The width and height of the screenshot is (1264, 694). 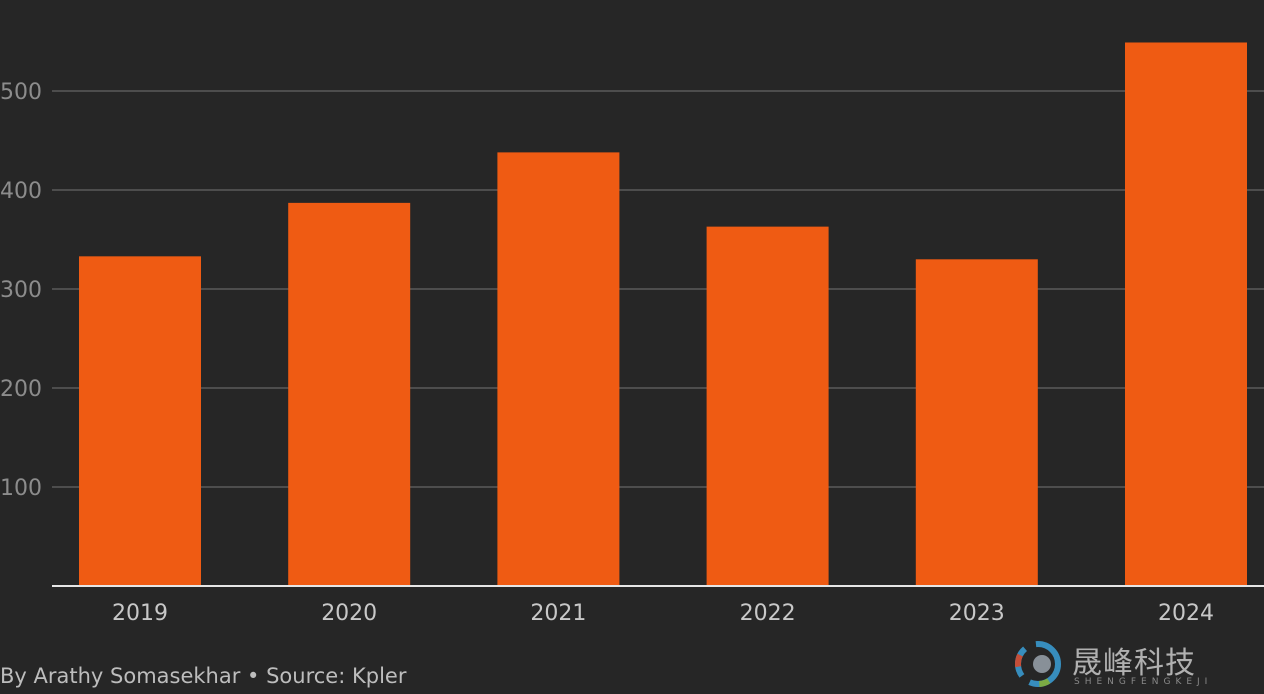 I want to click on x-tick-label: 2023, so click(x=977, y=613).